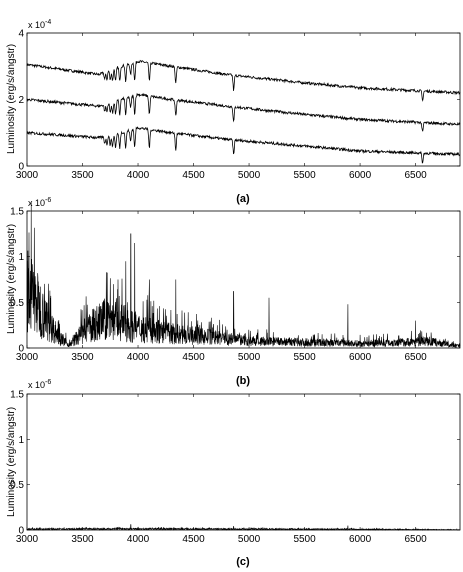  Describe the element at coordinates (138, 175) in the screenshot. I see `x-tick-label-a: 4000` at that location.